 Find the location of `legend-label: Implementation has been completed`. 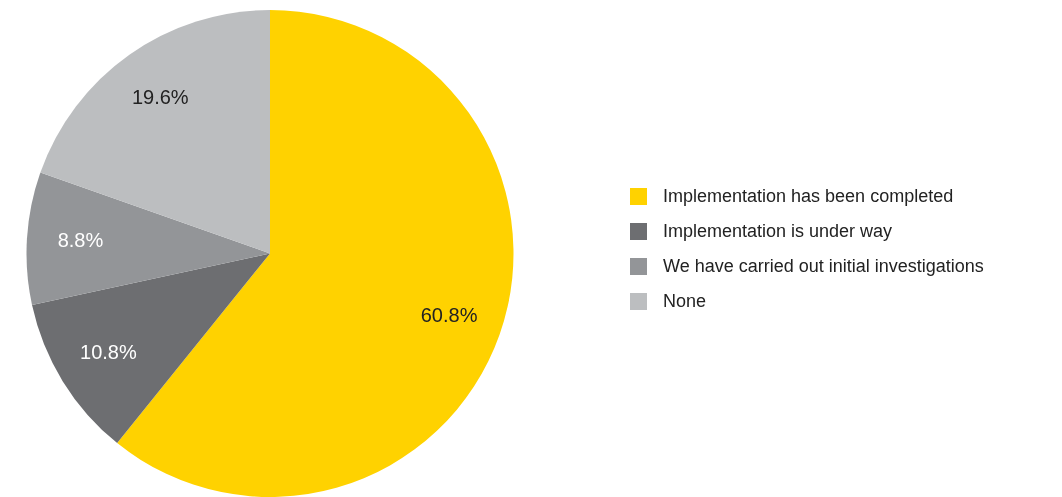

legend-label: Implementation has been completed is located at coordinates (808, 196).